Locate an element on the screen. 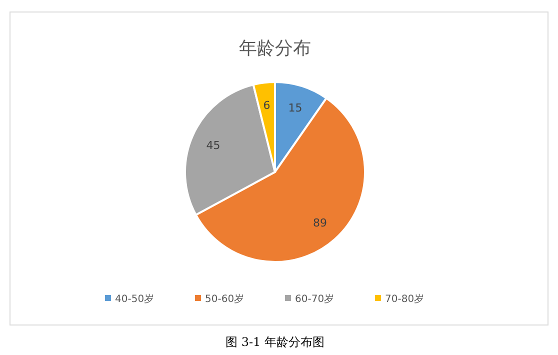 The width and height of the screenshot is (558, 355). legend-label: 70-80岁 is located at coordinates (404, 299).